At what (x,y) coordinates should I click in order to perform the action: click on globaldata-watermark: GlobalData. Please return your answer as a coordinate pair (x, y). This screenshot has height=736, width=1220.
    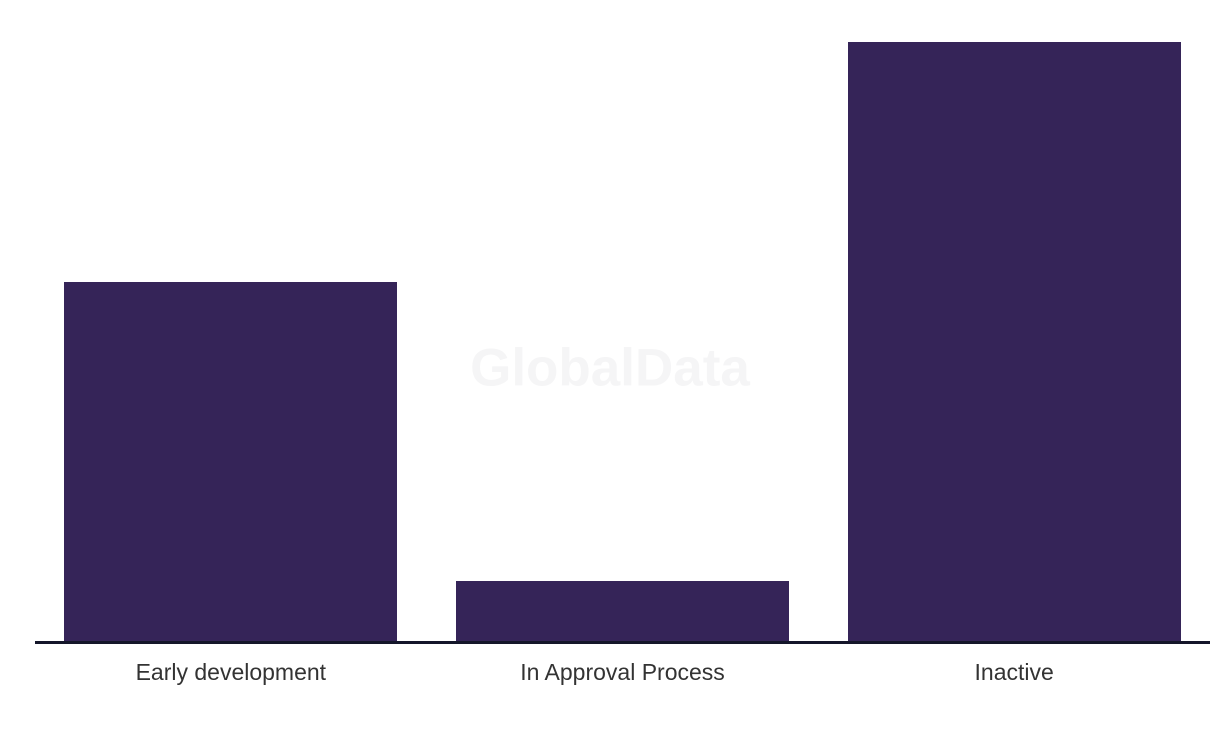
    Looking at the image, I should click on (610, 368).